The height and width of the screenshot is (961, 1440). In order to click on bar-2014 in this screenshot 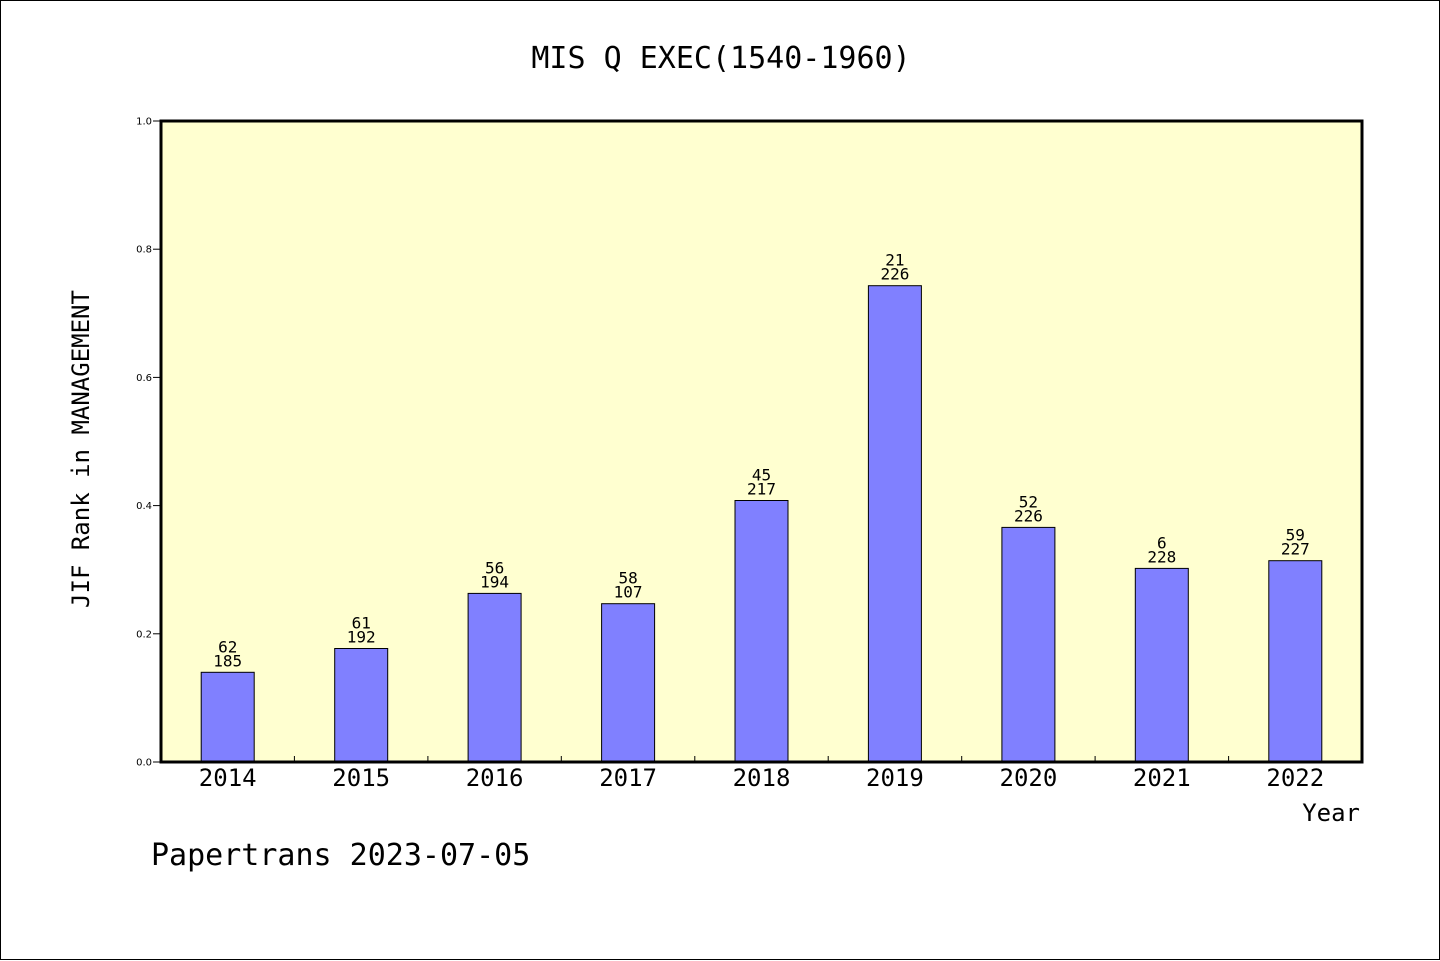, I will do `click(227, 717)`.